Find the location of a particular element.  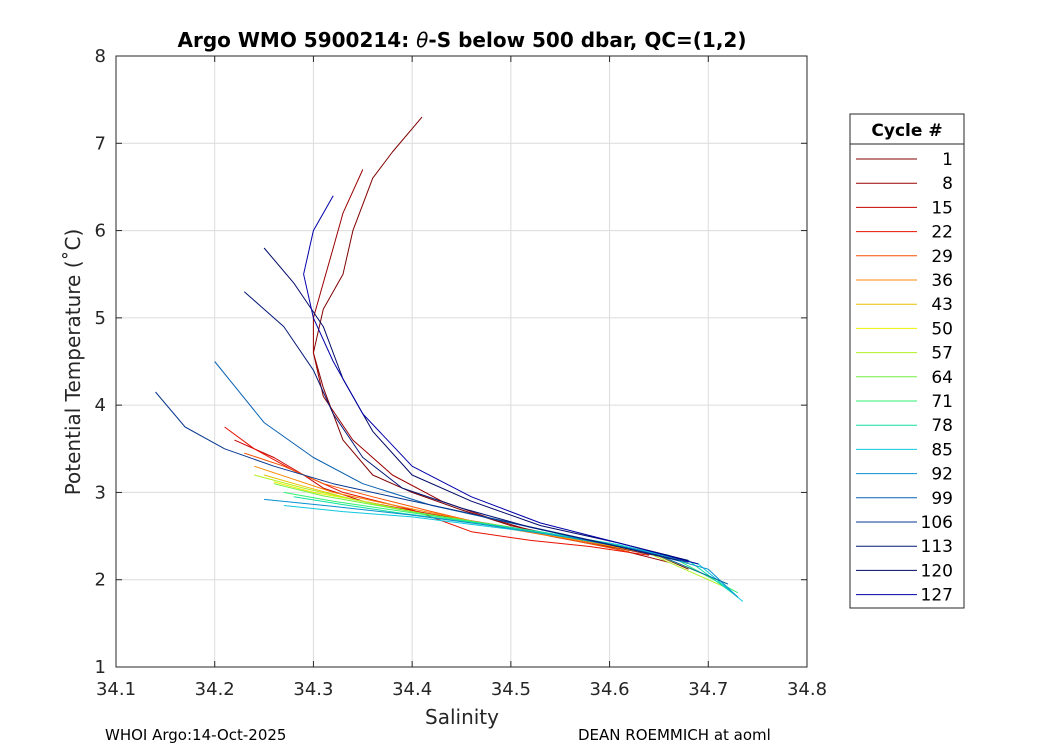

x-tick-label: 34.6 is located at coordinates (610, 689).